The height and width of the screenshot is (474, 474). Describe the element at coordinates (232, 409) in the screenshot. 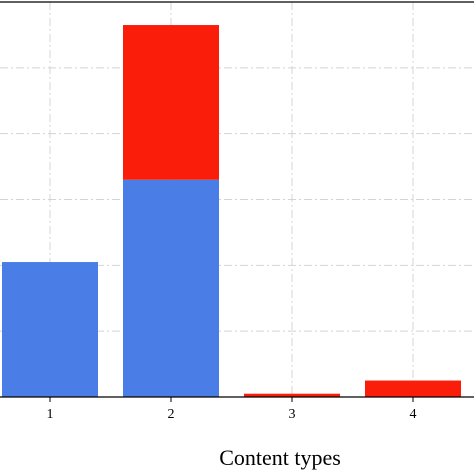

I see `x-ticks: 1 2 3 4` at that location.